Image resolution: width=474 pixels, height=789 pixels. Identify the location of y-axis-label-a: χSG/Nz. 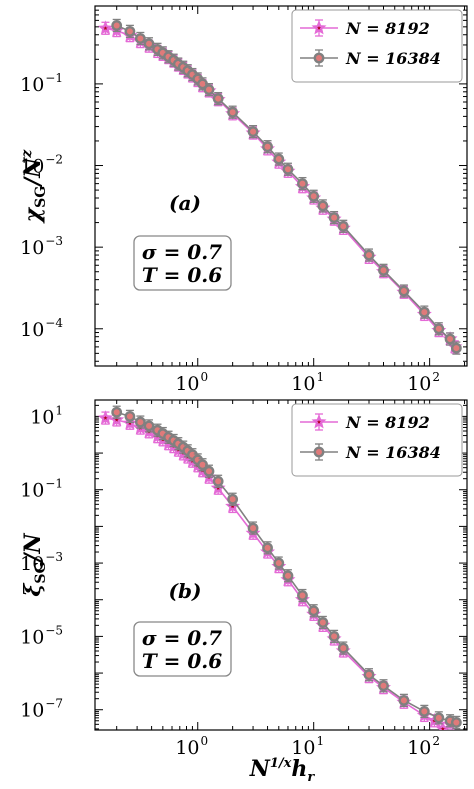
(34, 187).